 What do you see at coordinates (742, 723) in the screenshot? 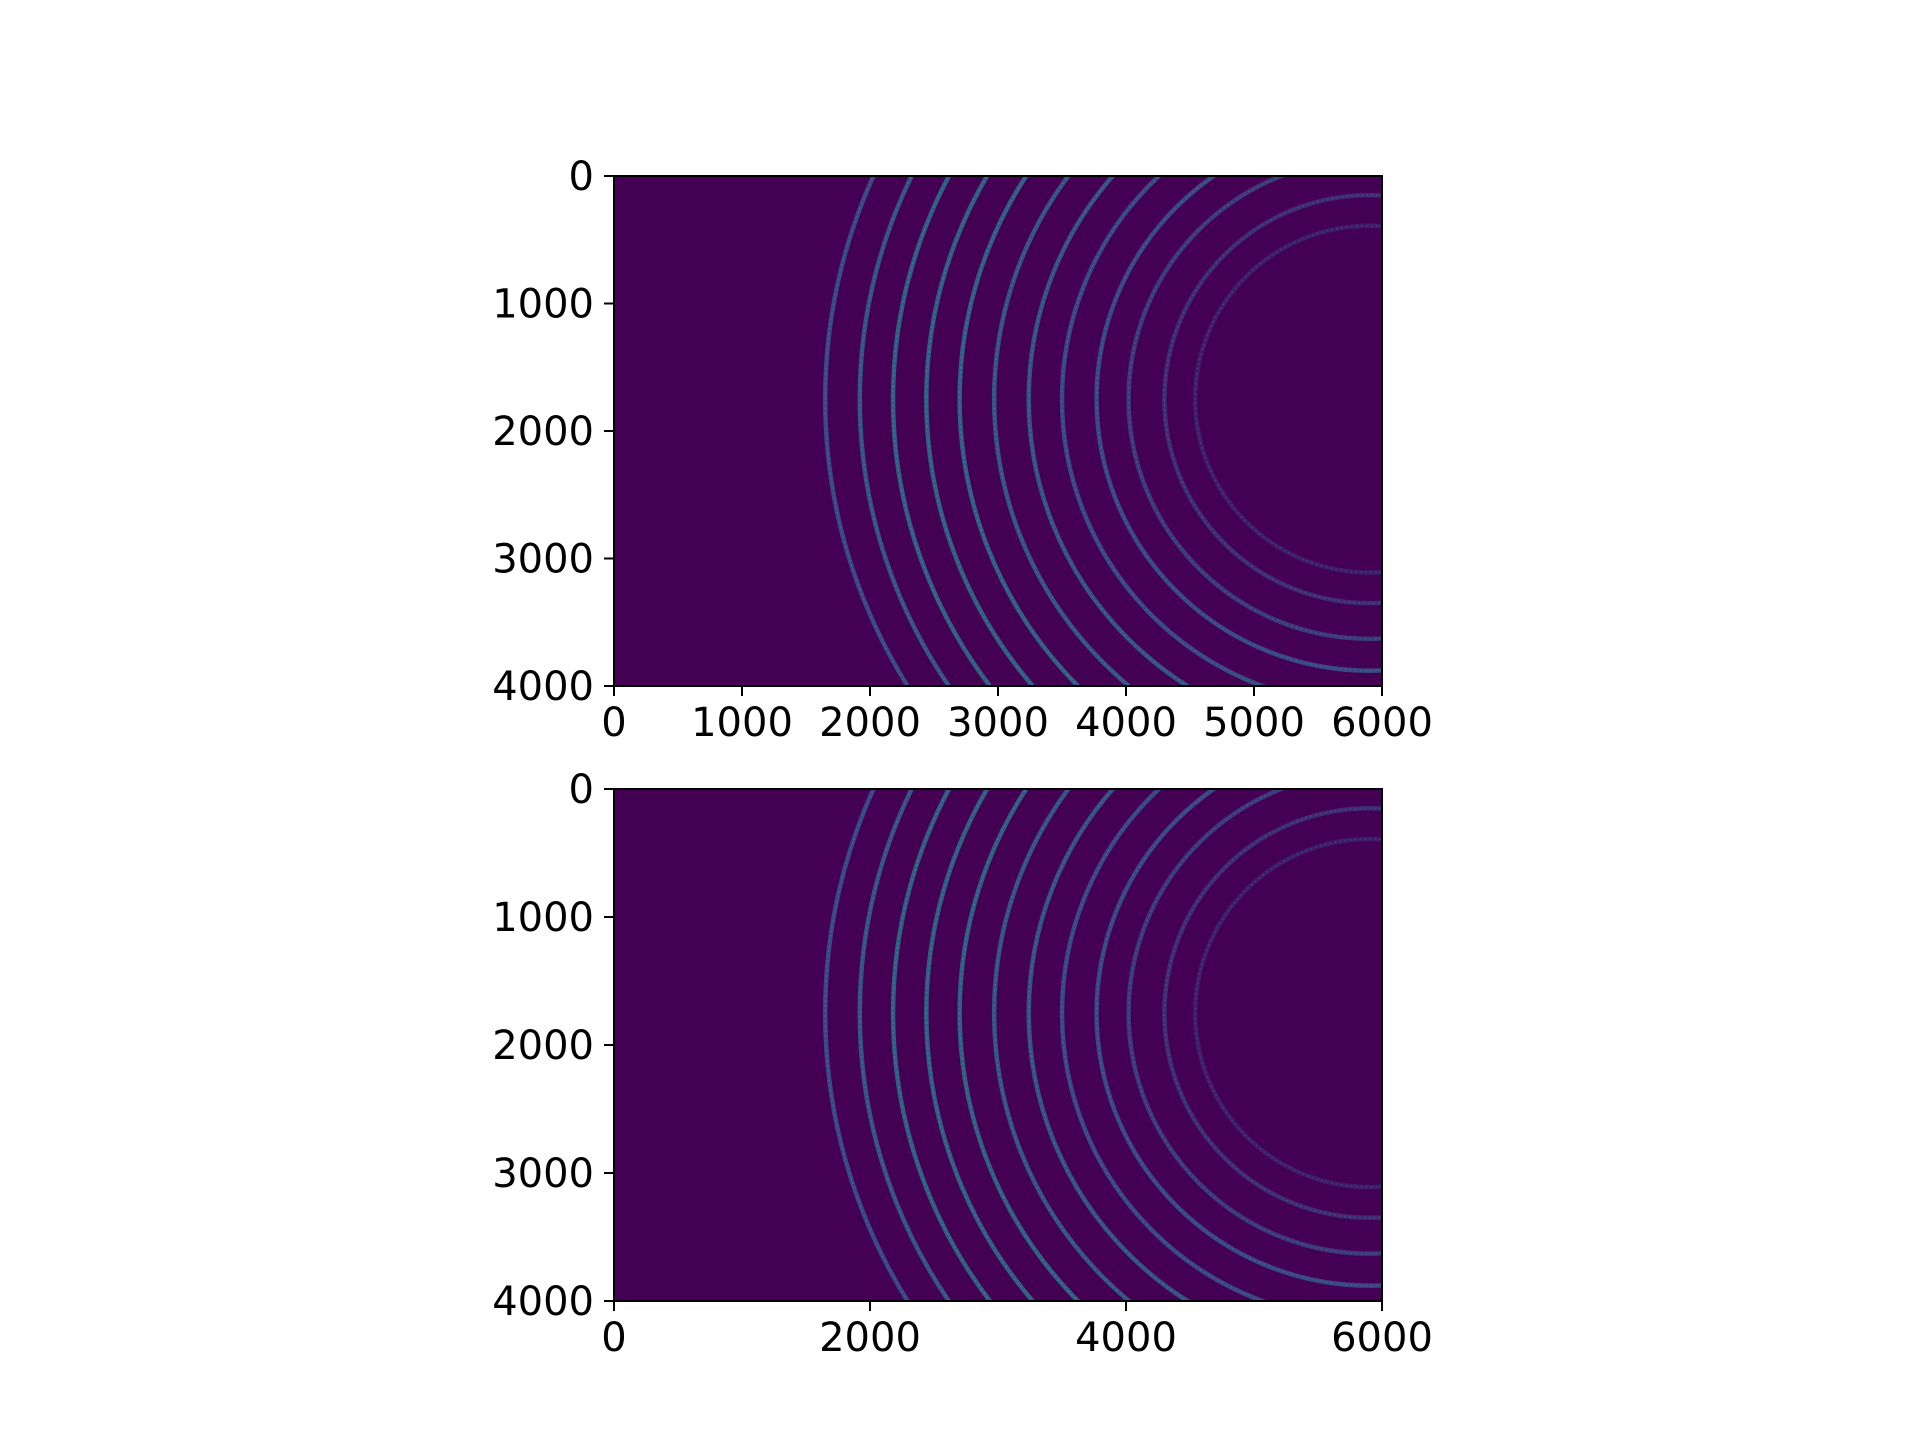
I see `x-tick-label: 1000` at bounding box center [742, 723].